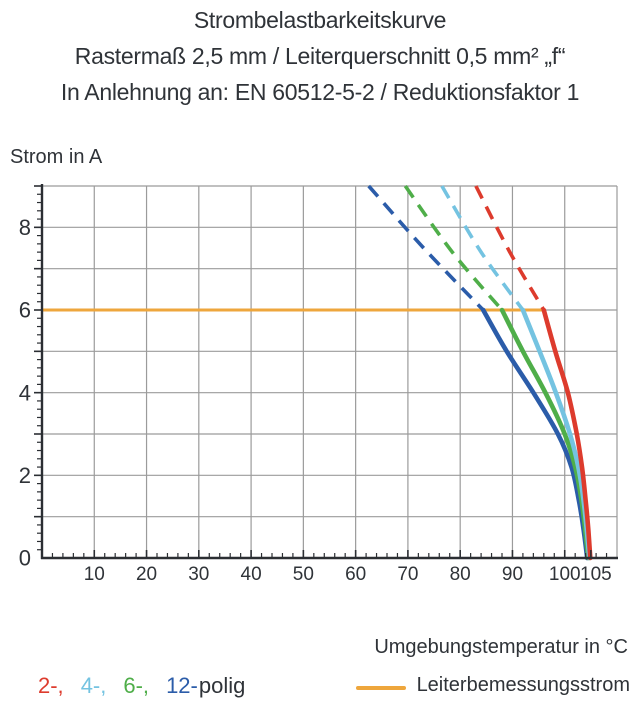 The width and height of the screenshot is (640, 716). I want to click on y-tick-label: 2, so click(25, 475).